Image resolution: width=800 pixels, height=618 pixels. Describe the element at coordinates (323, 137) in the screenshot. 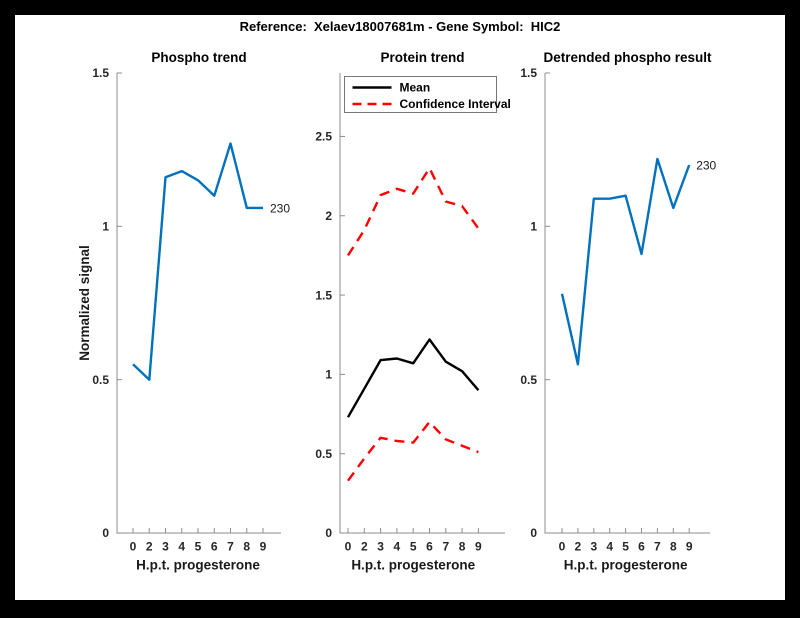

I see `y-tick-label: 2.5` at that location.